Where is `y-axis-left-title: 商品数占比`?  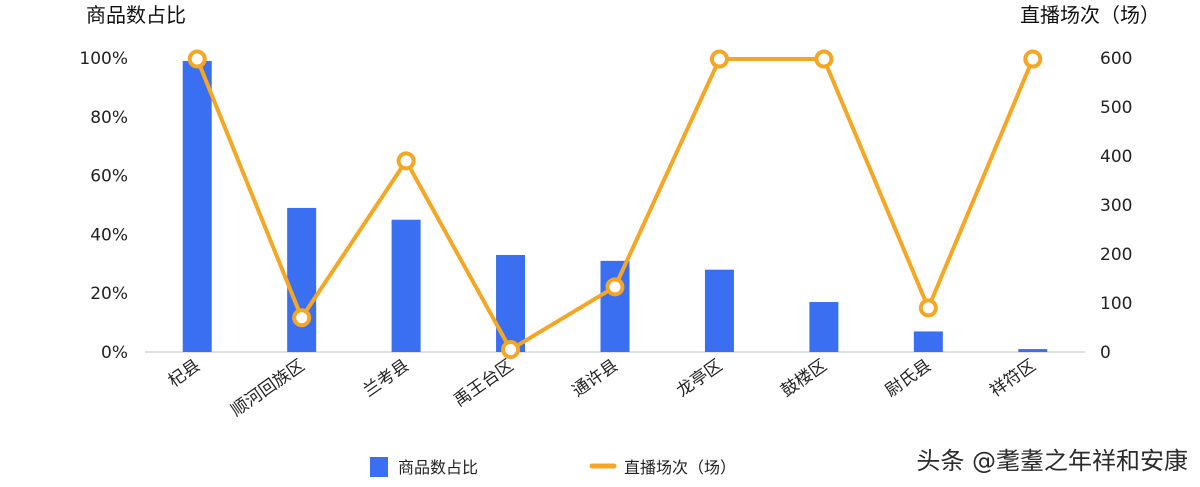 y-axis-left-title: 商品数占比 is located at coordinates (136, 15).